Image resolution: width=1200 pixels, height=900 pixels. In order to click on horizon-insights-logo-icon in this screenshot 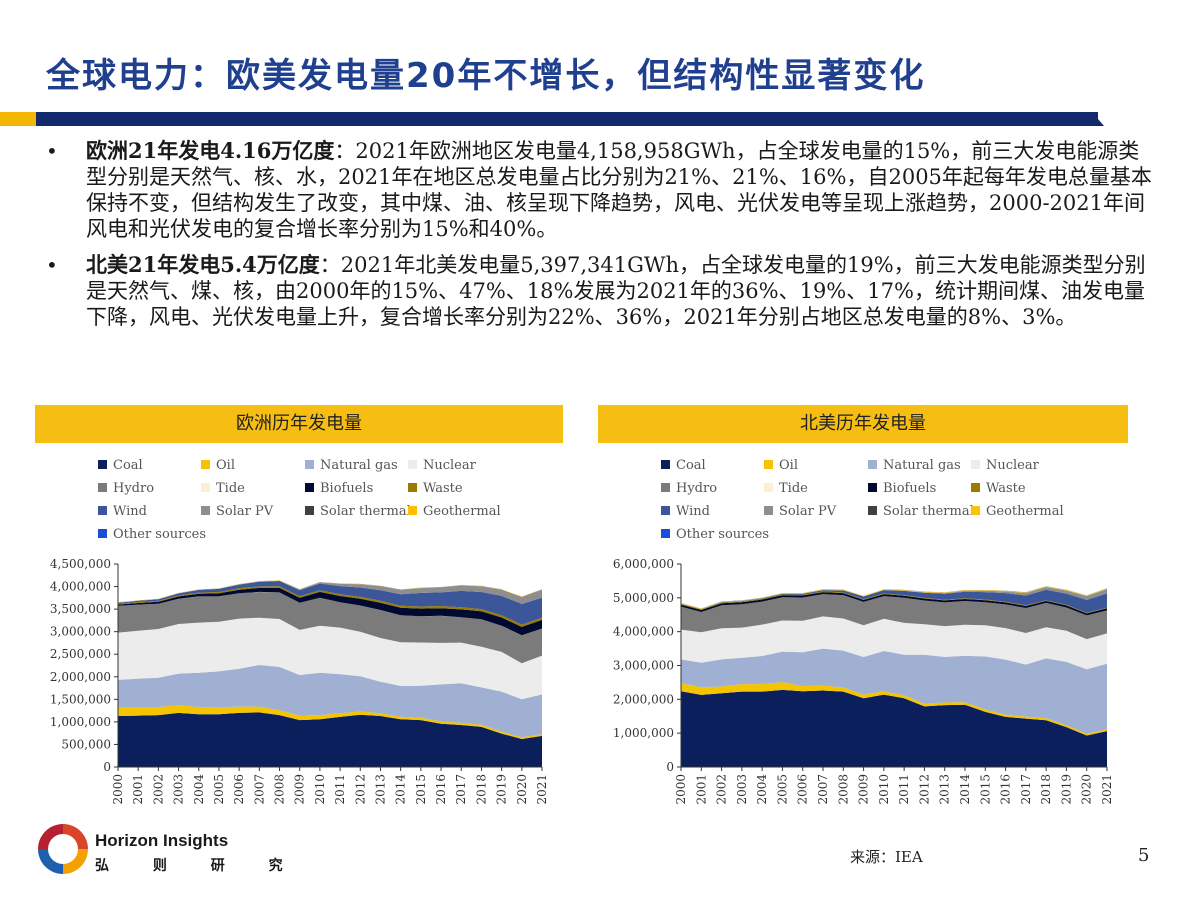, I will do `click(63, 849)`.